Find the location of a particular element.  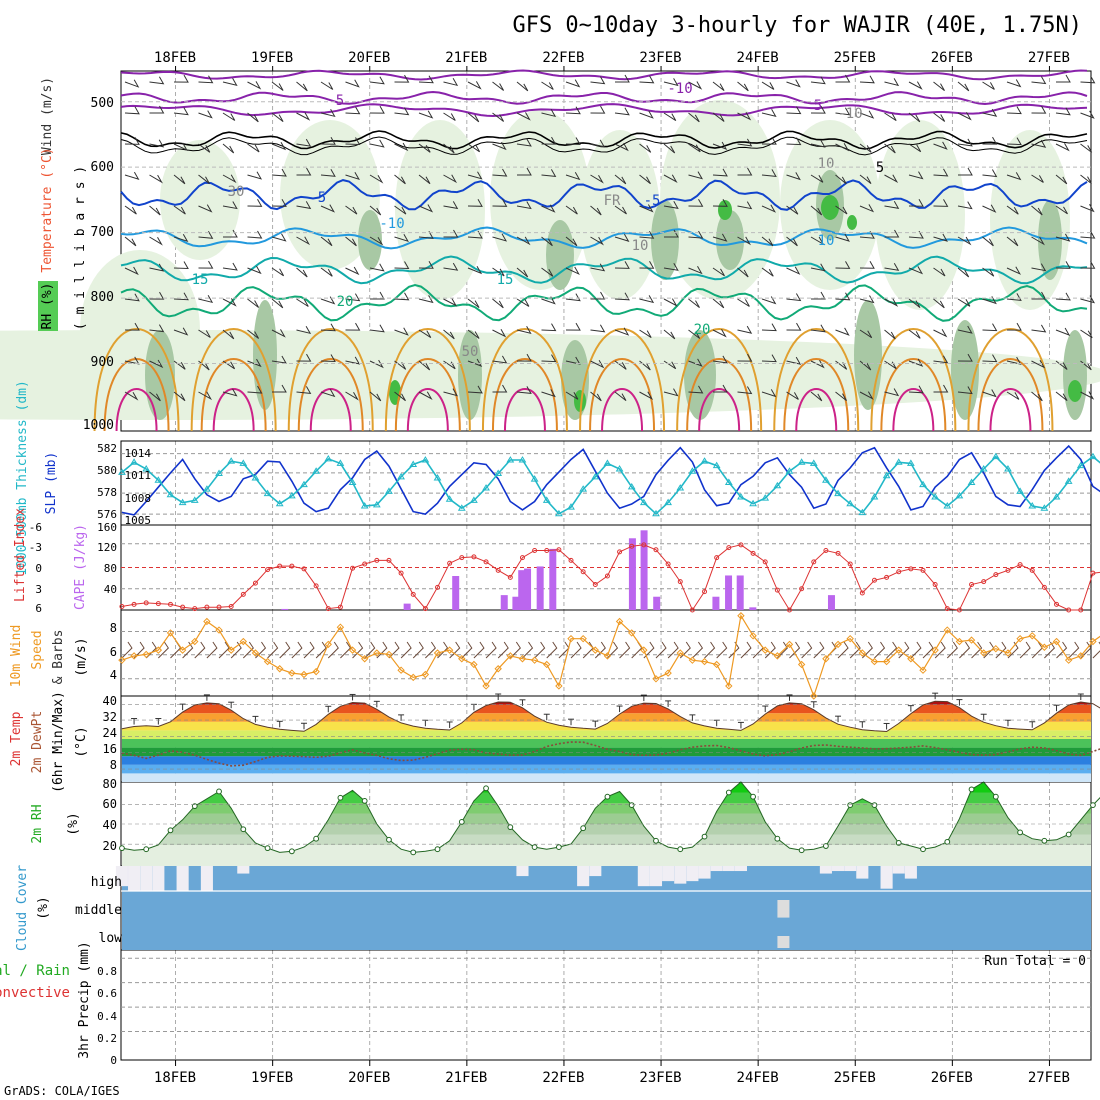

cape-bar is located at coordinates (456, 593).